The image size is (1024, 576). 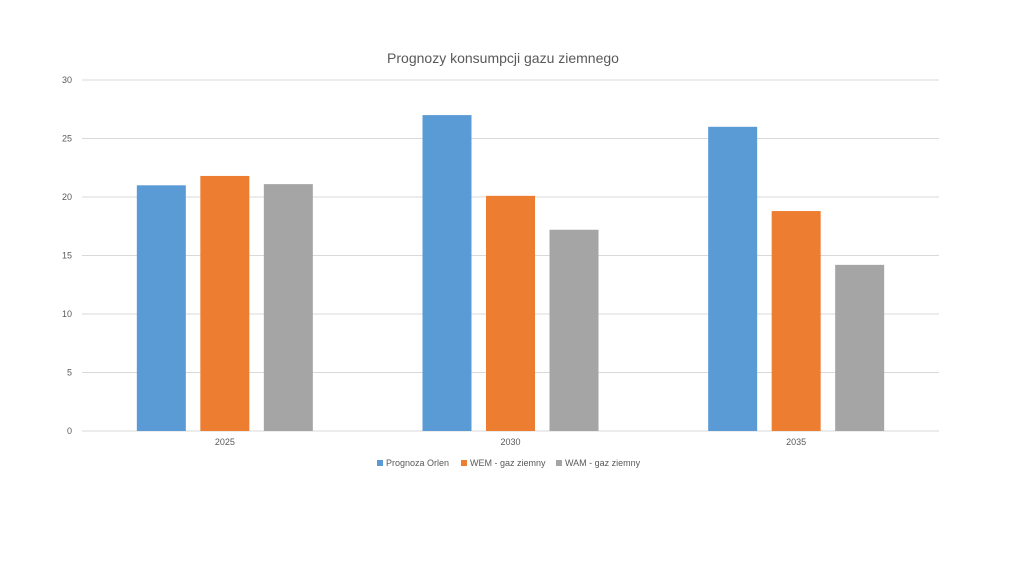 What do you see at coordinates (69, 431) in the screenshot?
I see `y-tick-label: 0` at bounding box center [69, 431].